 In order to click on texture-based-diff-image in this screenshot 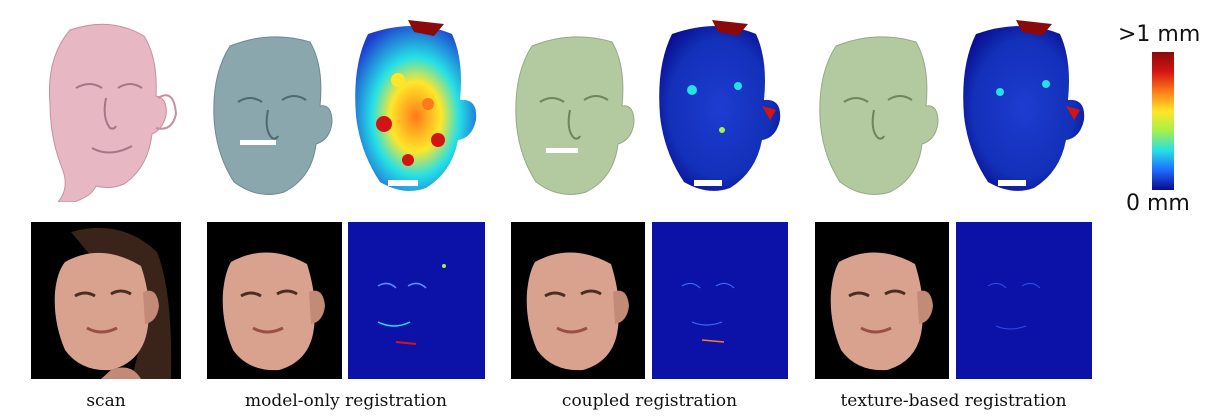, I will do `click(1024, 300)`.